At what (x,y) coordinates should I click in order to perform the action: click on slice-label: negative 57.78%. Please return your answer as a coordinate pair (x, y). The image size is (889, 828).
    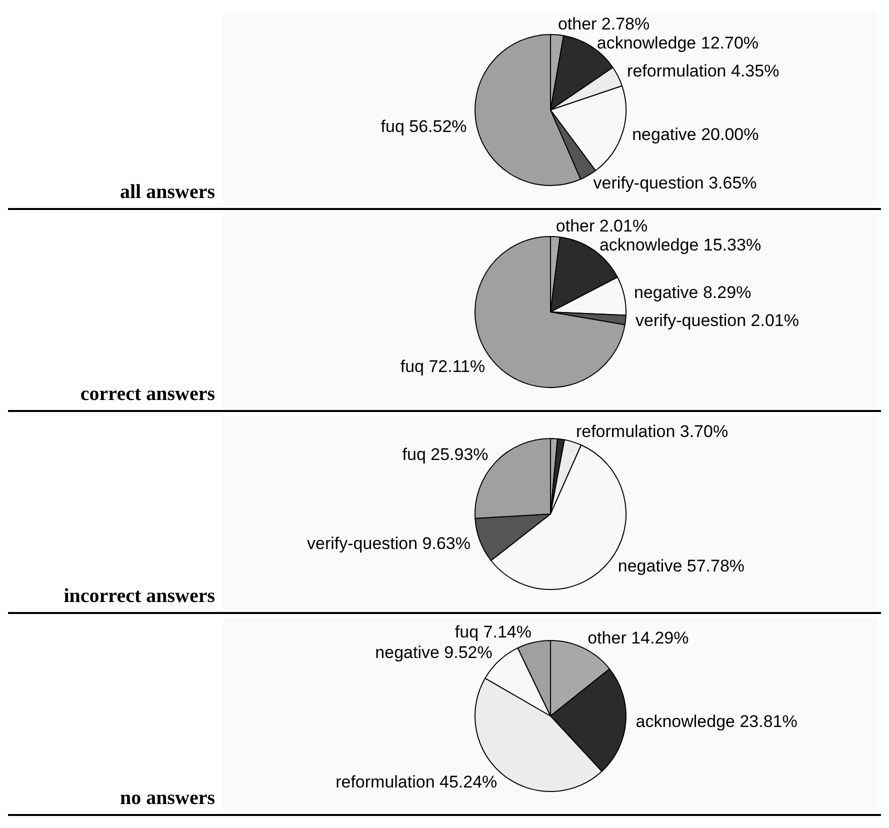
    Looking at the image, I should click on (681, 566).